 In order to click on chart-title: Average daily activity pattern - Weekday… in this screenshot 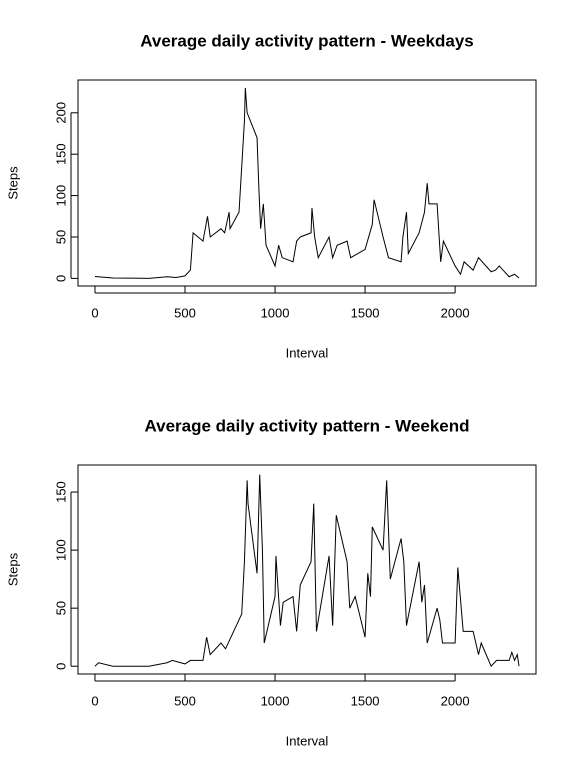, I will do `click(307, 40)`.